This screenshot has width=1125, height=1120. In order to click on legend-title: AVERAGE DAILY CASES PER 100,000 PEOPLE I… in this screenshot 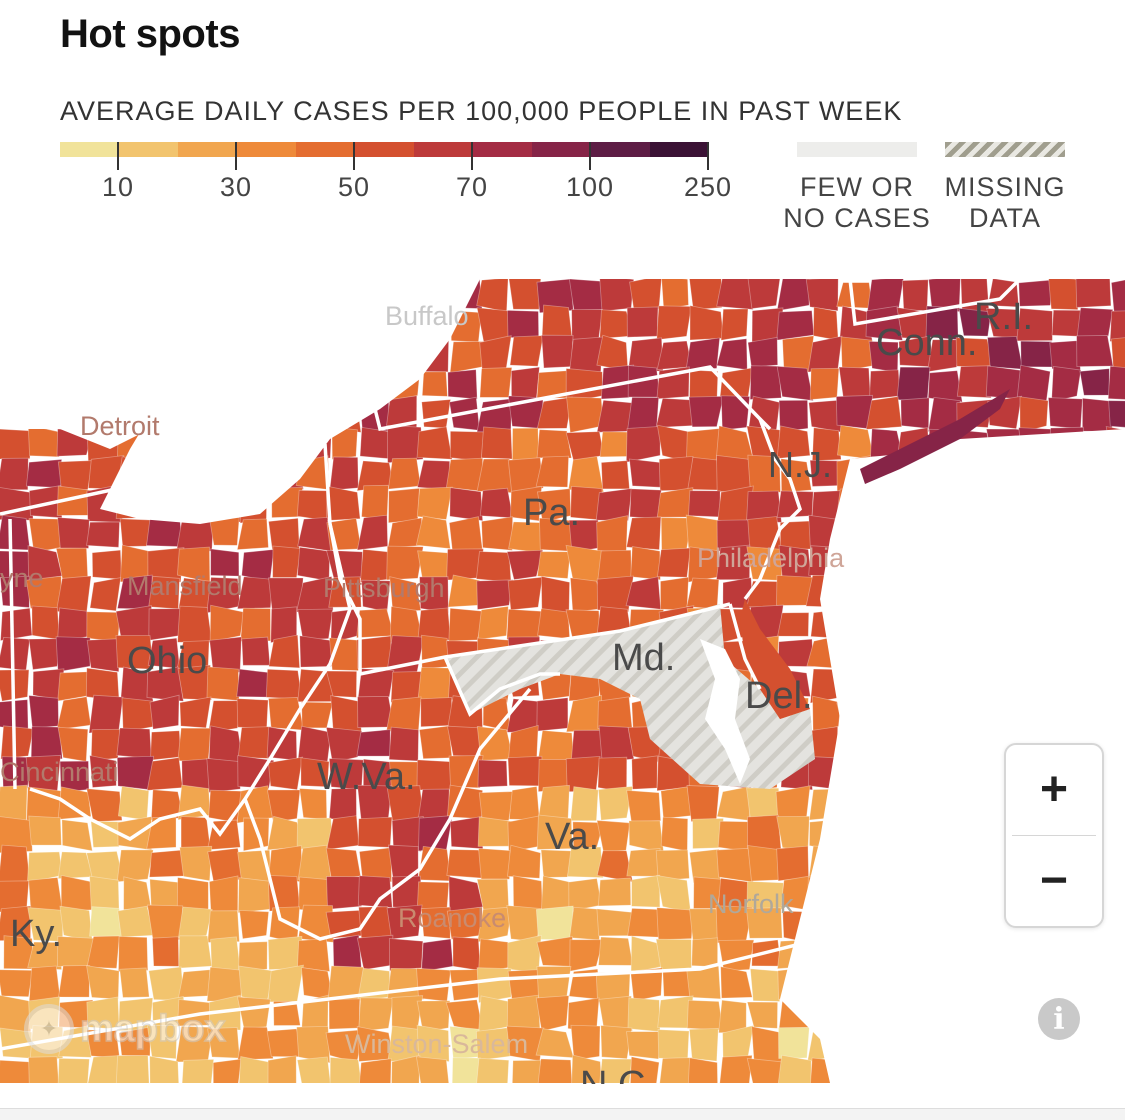, I will do `click(481, 111)`.